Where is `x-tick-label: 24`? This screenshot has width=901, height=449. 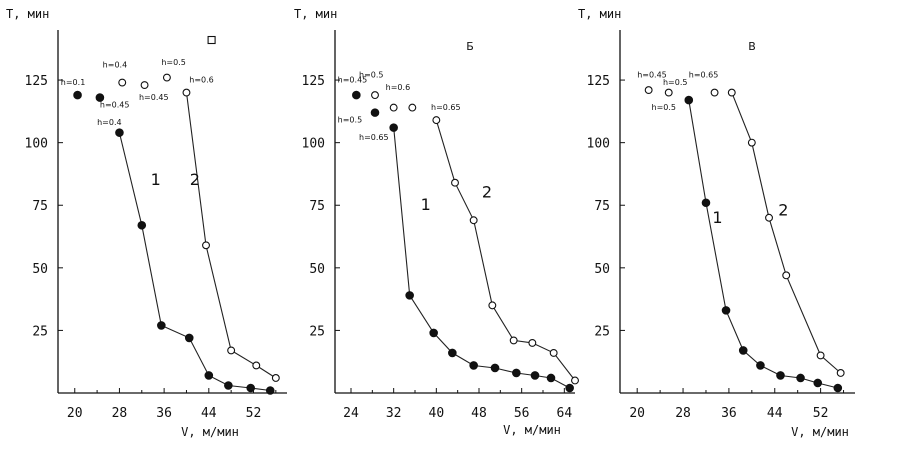 x-tick-label: 24 is located at coordinates (351, 413).